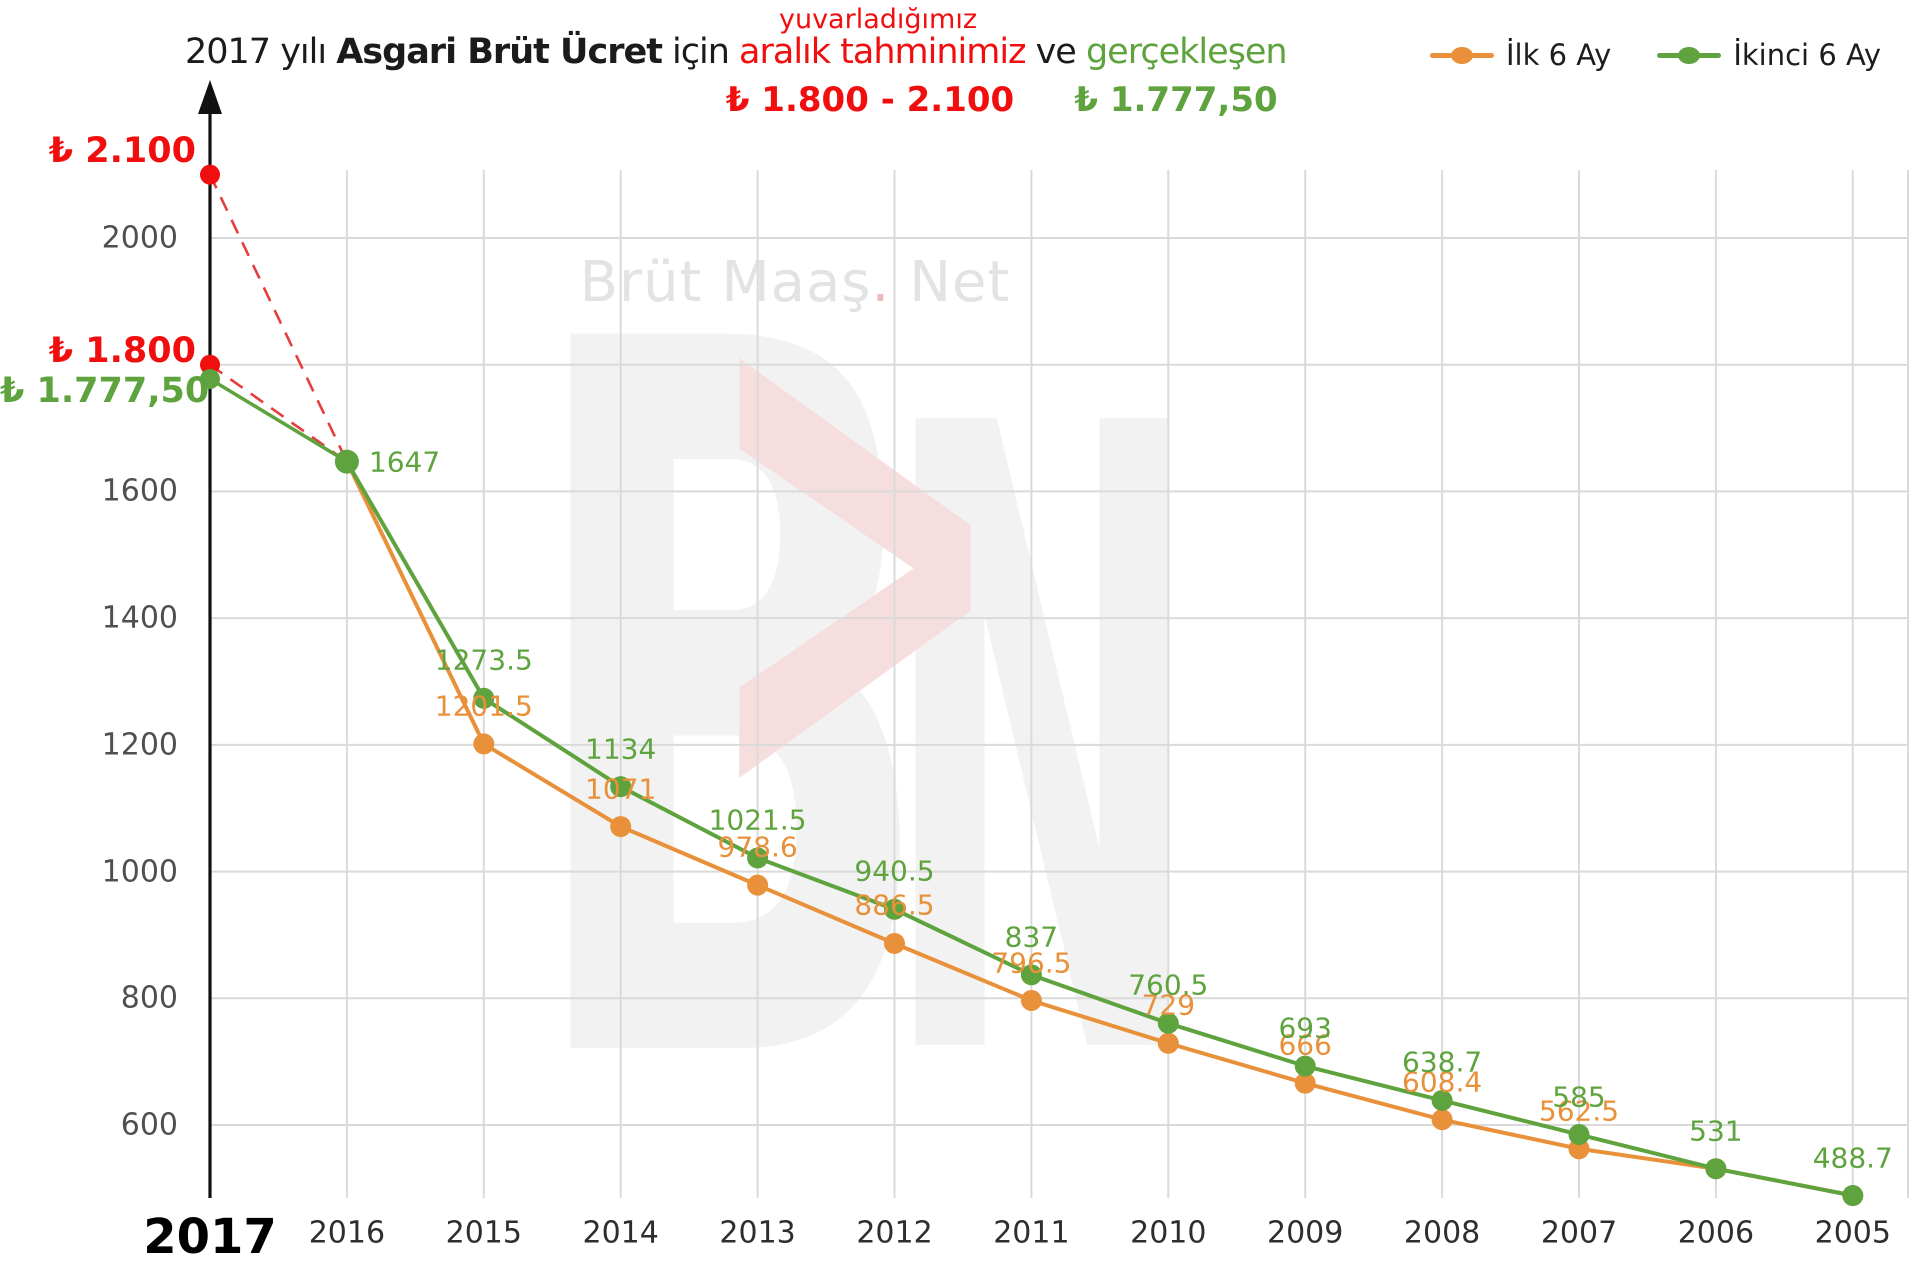 This screenshot has height=1280, width=1920. Describe the element at coordinates (261, 52) in the screenshot. I see `title-part-year: 2017 yılı` at that location.